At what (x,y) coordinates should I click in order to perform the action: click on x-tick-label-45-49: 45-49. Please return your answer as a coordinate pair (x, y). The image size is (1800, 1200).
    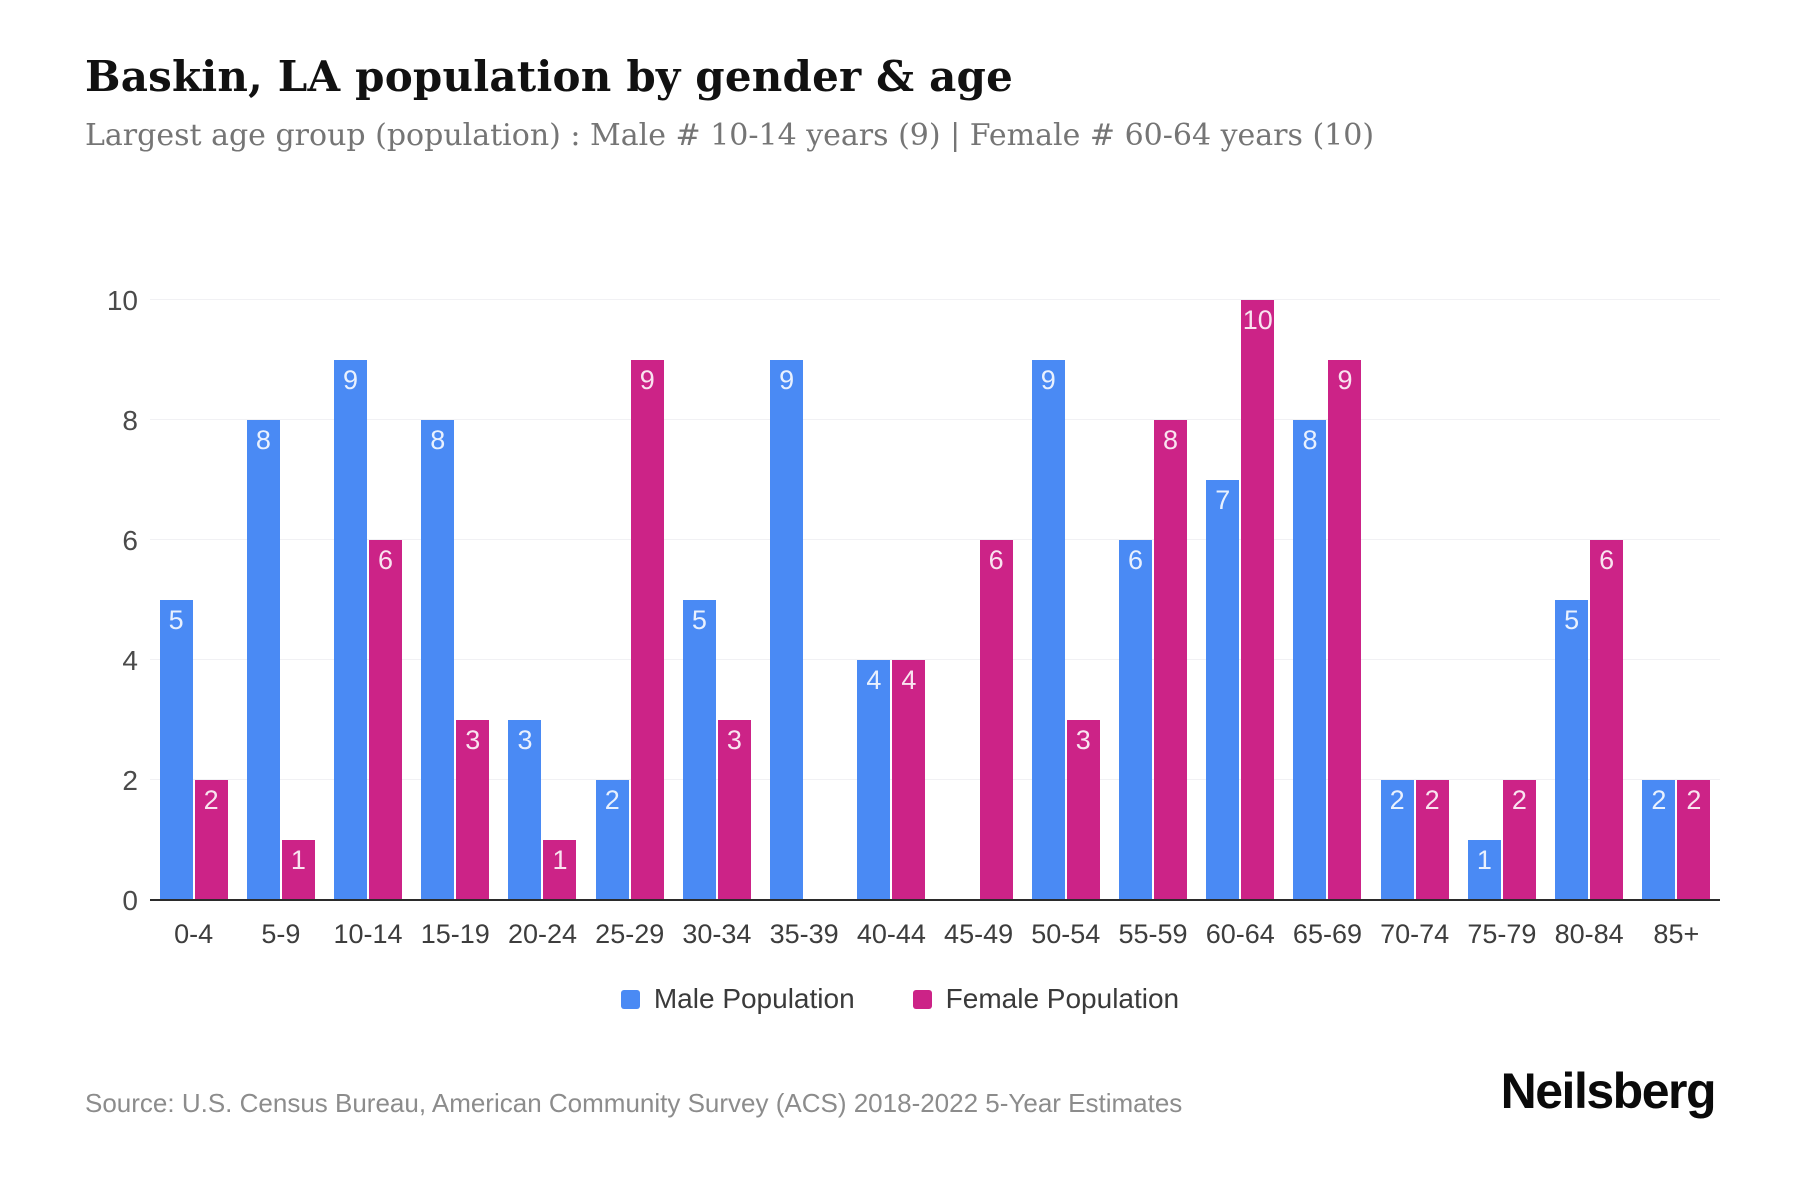
    Looking at the image, I should click on (979, 934).